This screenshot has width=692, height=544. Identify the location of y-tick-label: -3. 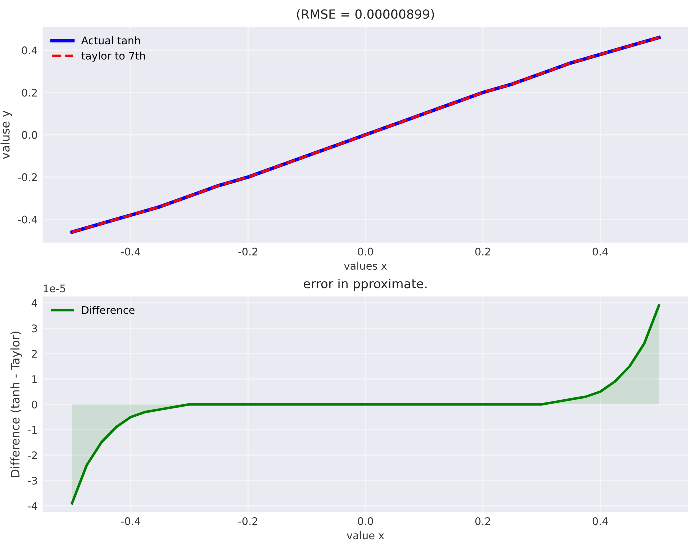
(33, 480).